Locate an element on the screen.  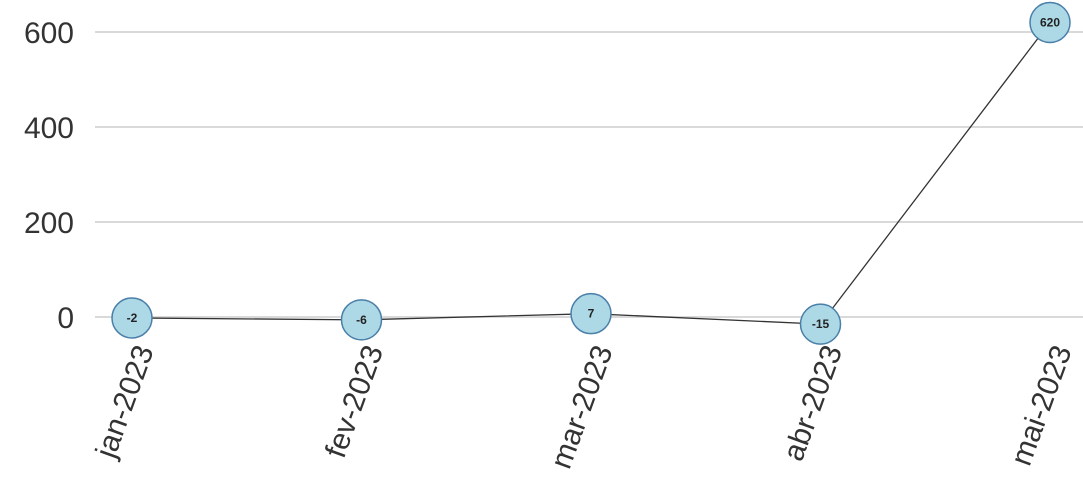
data-point: 7 is located at coordinates (591, 313).